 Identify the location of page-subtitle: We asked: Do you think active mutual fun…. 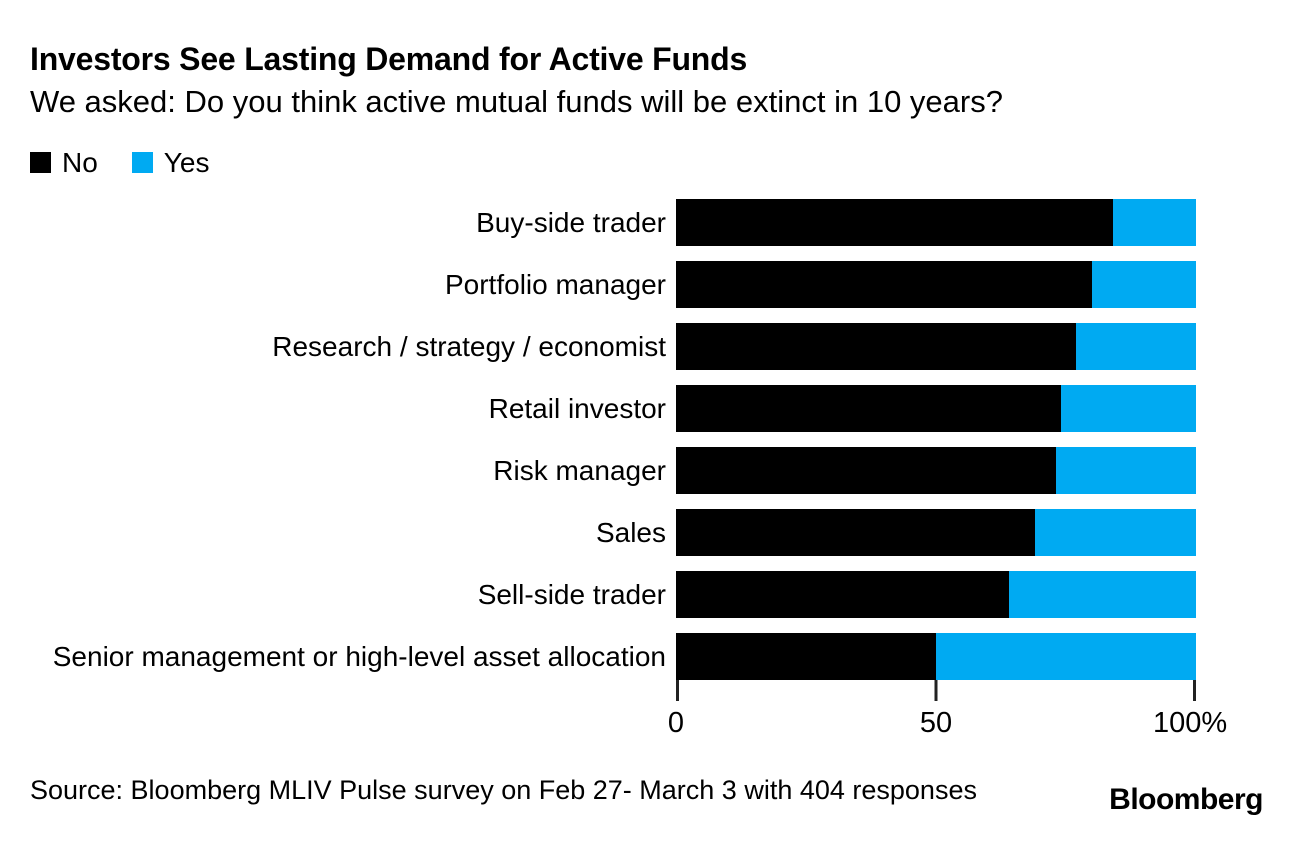
(516, 101).